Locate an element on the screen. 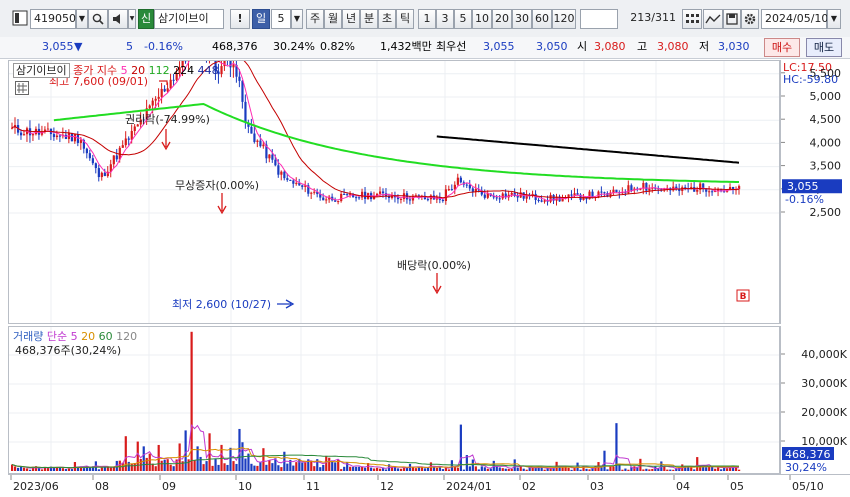  date-dropdown-icon: ▼ is located at coordinates (834, 19).